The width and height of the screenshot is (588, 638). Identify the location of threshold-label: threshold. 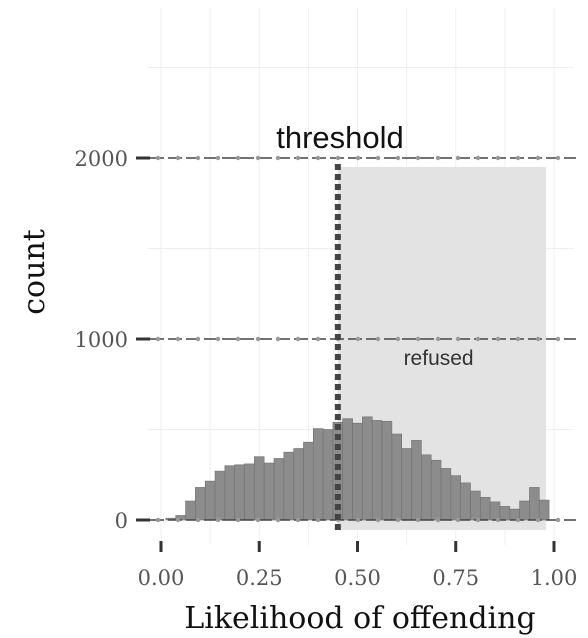
(340, 137).